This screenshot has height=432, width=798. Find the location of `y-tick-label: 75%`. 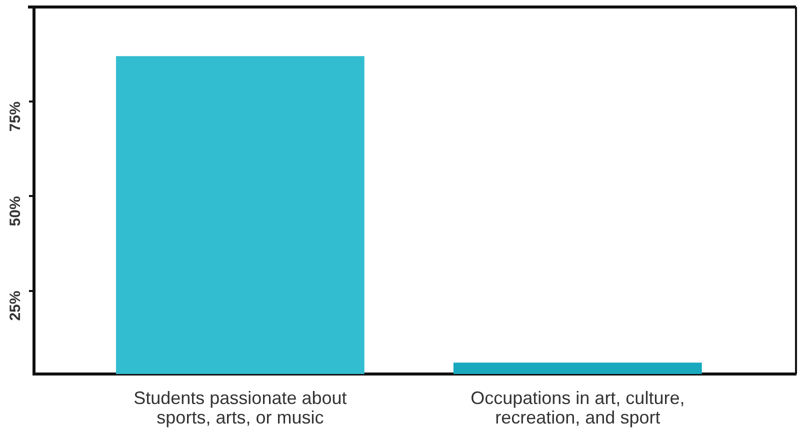

y-tick-label: 75% is located at coordinates (15, 117).